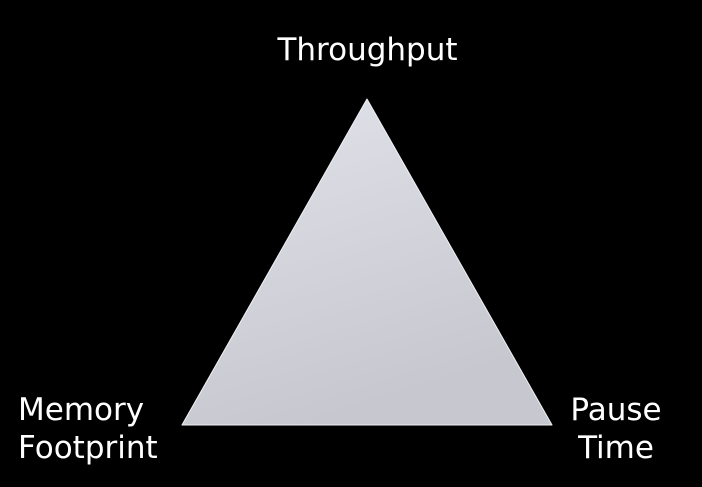 The height and width of the screenshot is (487, 702). Describe the element at coordinates (367, 50) in the screenshot. I see `throughput-label: Throughput` at that location.